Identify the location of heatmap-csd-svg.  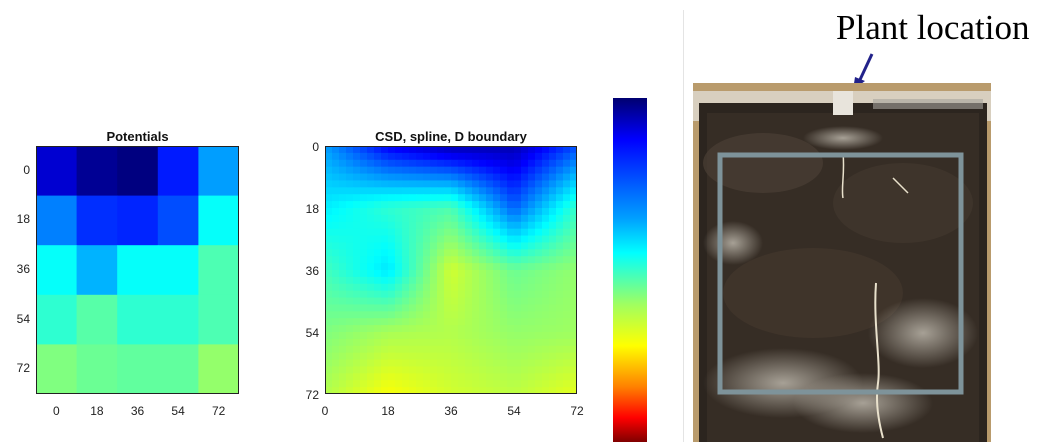
(451, 270).